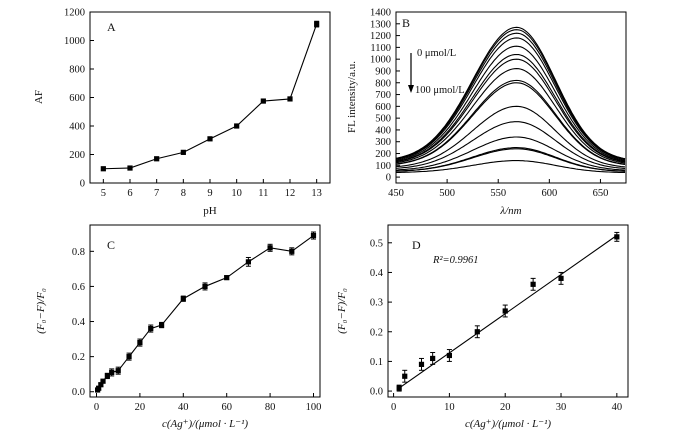 This screenshot has height=437, width=700. I want to click on panel-d-frame, so click(508, 311).